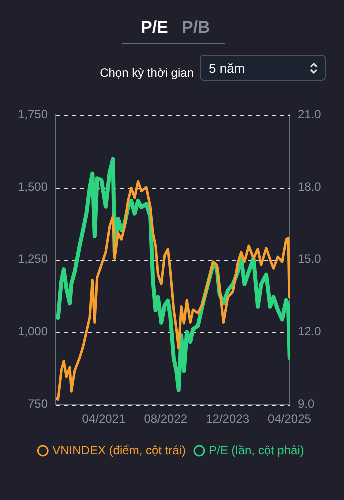 The width and height of the screenshot is (344, 500). I want to click on y2-tick-label: 18.0, so click(310, 187).